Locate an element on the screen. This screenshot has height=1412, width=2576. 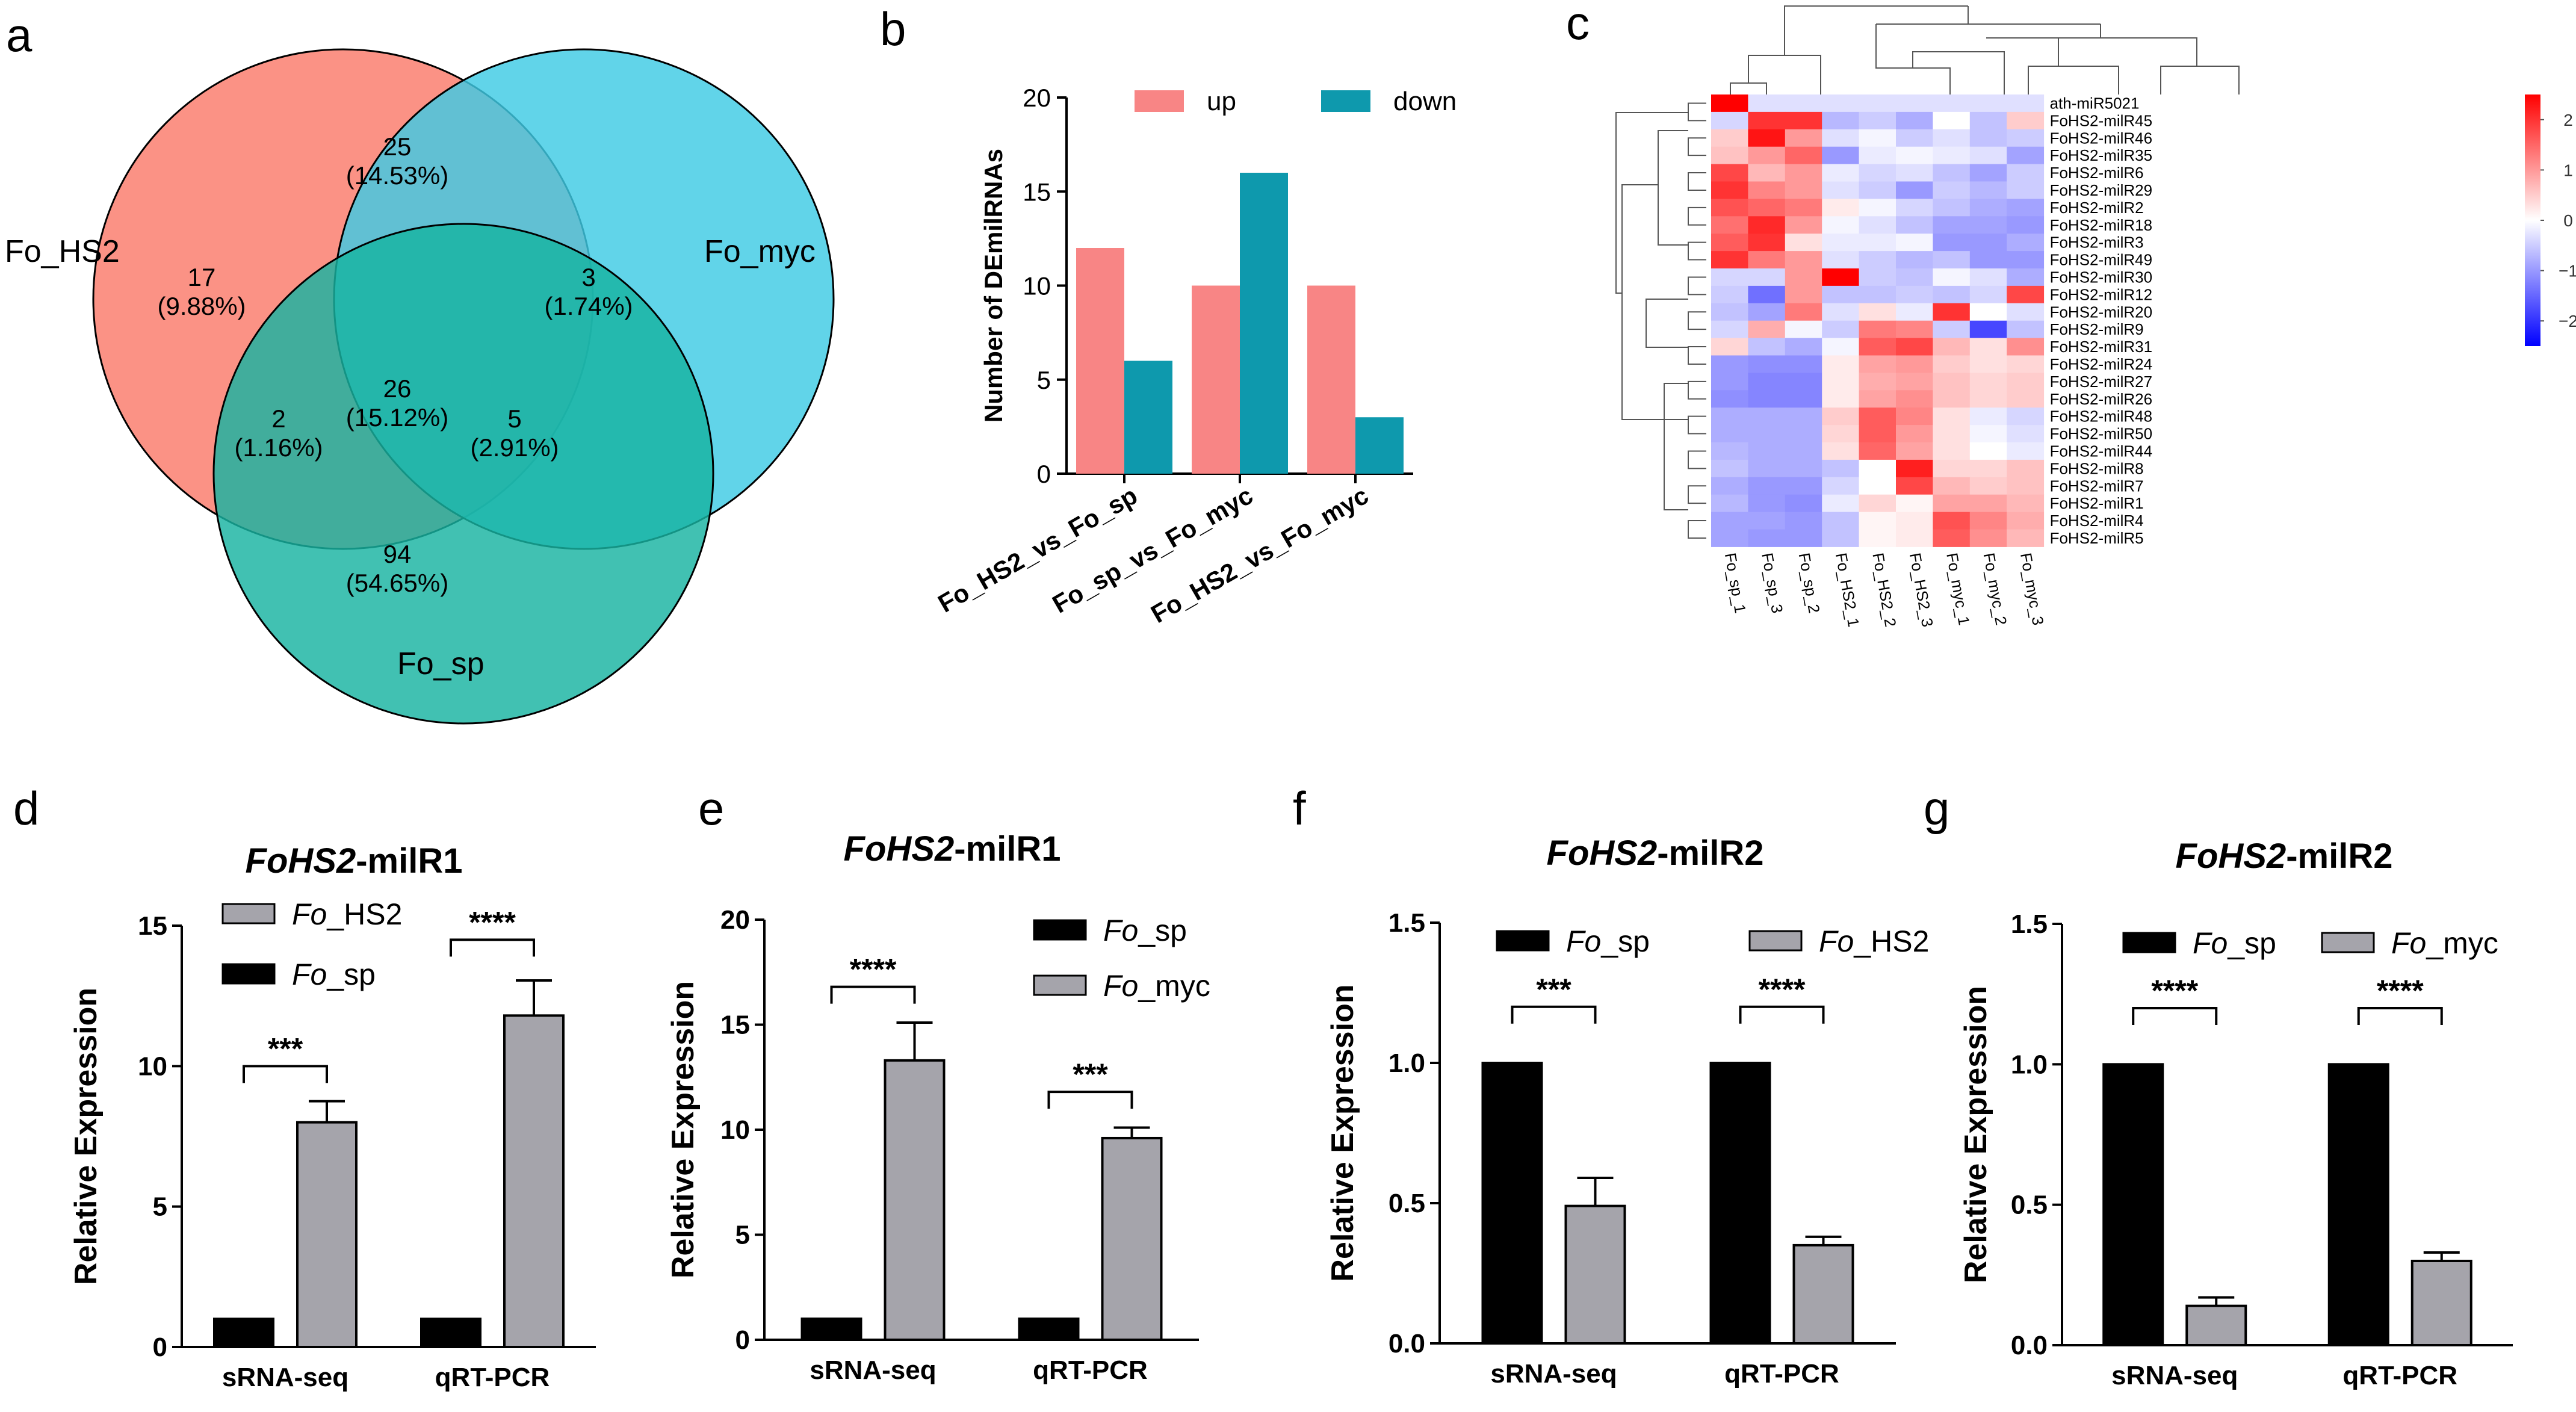
heatmap-row-label: FoHS2-milR7 is located at coordinates (2097, 486).